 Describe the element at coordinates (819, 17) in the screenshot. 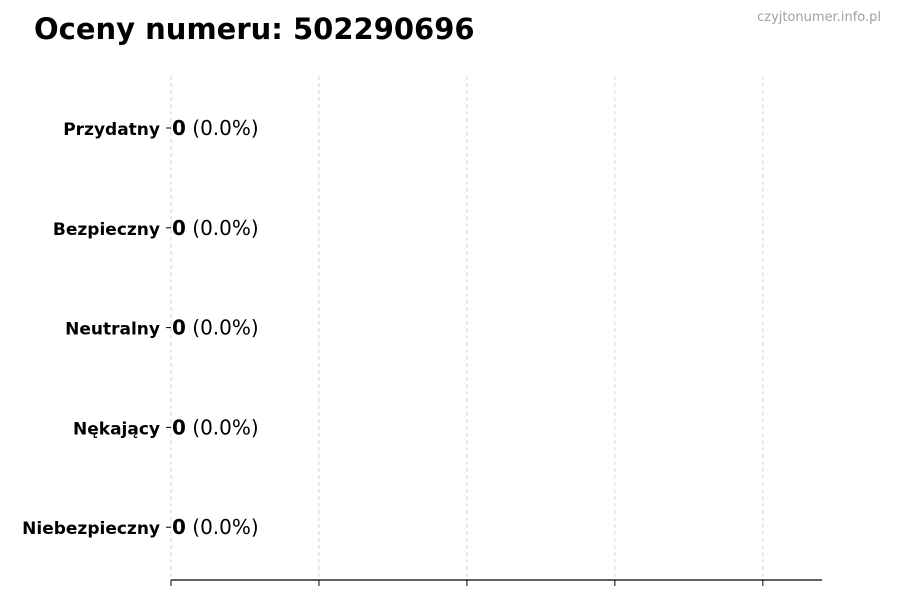

I see `watermark: czyjtonumer.info.pl` at that location.